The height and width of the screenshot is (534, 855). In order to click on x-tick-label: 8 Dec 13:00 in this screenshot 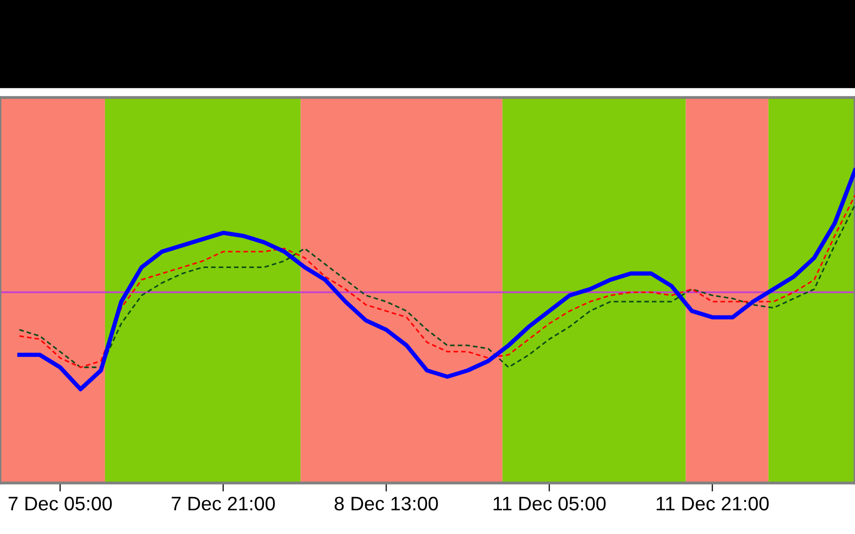, I will do `click(386, 503)`.